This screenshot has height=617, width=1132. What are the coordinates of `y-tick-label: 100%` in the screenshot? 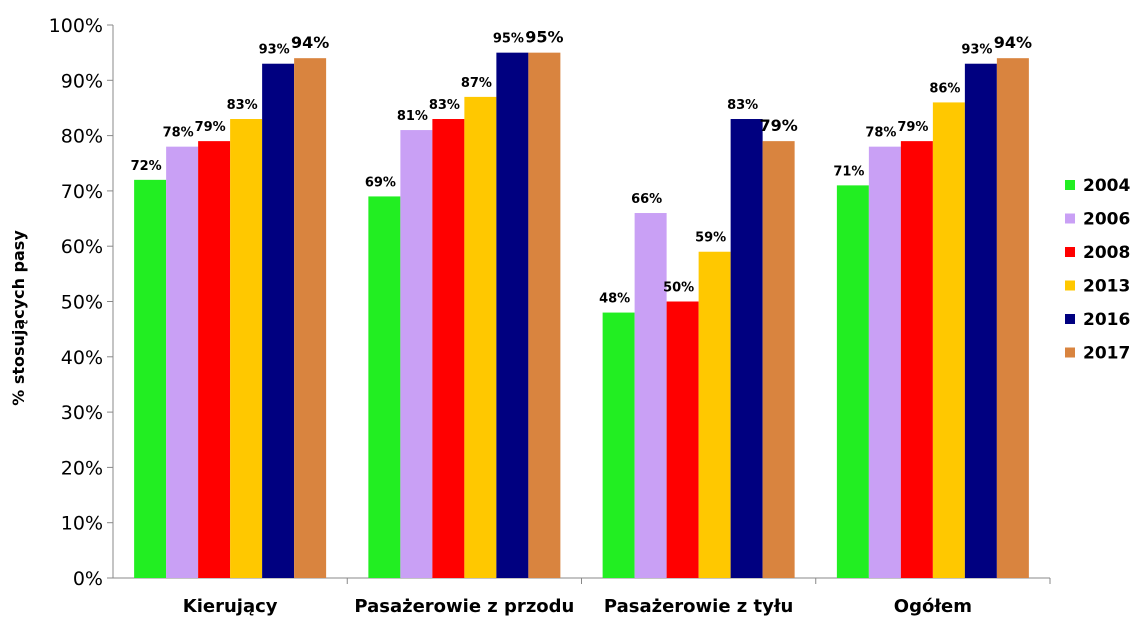 It's located at (76, 26).